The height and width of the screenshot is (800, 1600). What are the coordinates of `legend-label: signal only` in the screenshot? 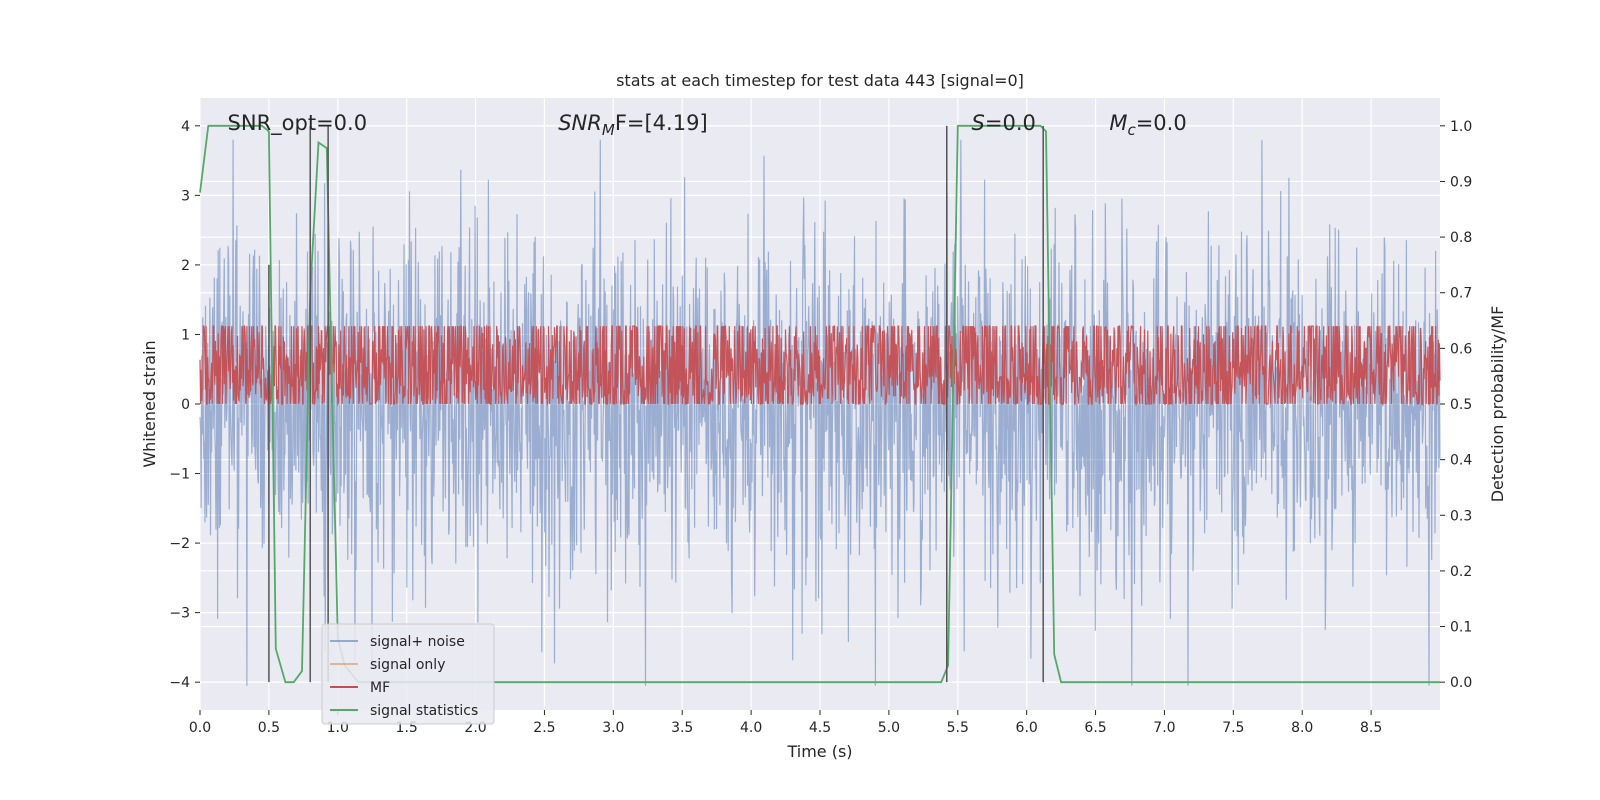 It's located at (407, 665).